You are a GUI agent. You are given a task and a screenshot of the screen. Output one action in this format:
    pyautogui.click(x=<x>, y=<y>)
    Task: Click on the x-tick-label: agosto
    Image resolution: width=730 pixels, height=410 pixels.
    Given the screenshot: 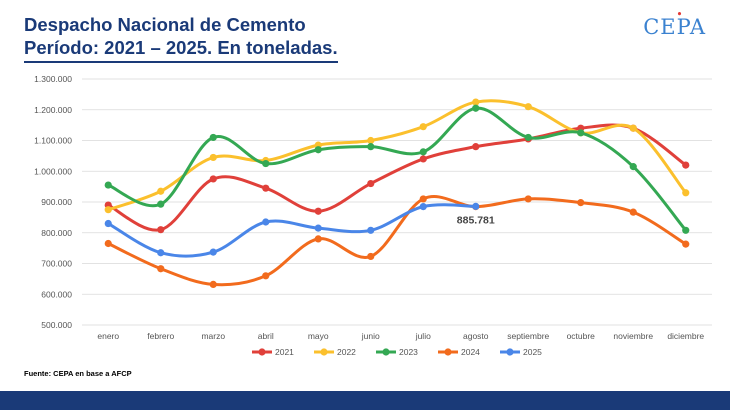 What is the action you would take?
    pyautogui.click(x=476, y=336)
    